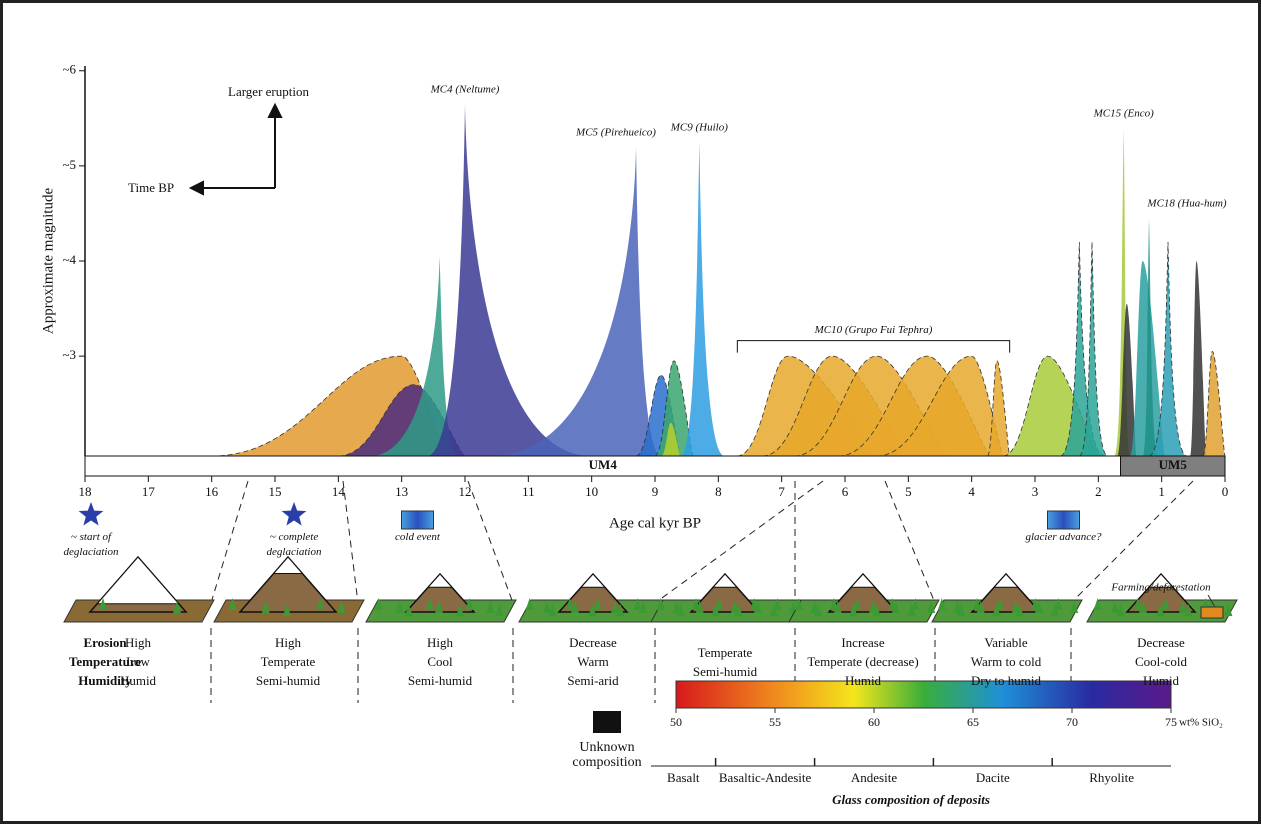 This screenshot has height=824, width=1261. What do you see at coordinates (874, 777) in the screenshot?
I see `class-label: Andesite` at bounding box center [874, 777].